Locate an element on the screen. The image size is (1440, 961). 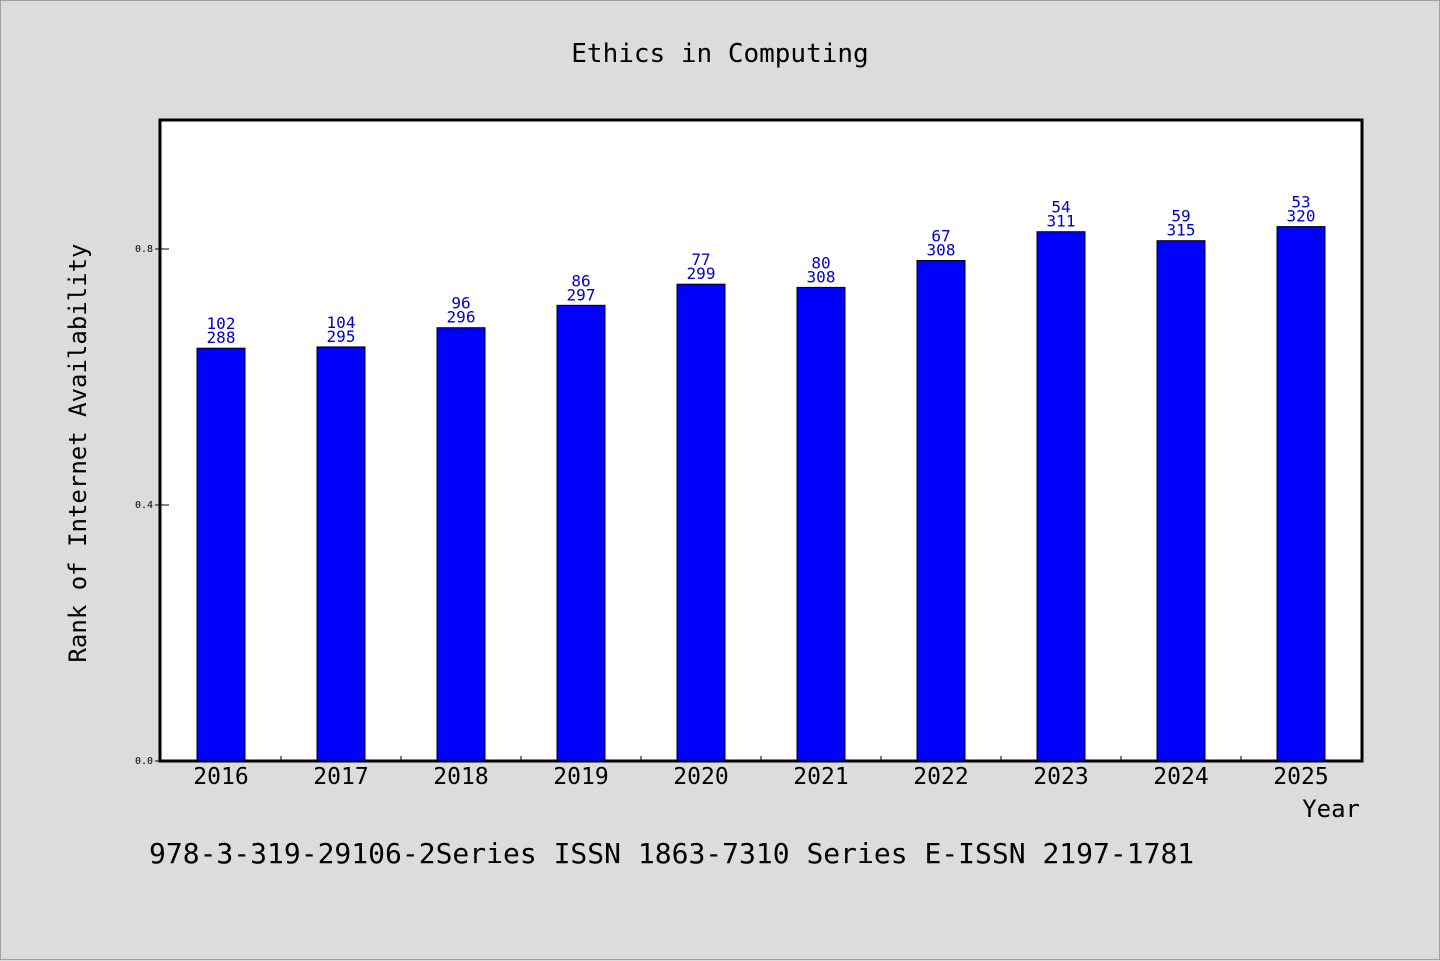
y-tick-label: 0.4 is located at coordinates (144, 505).